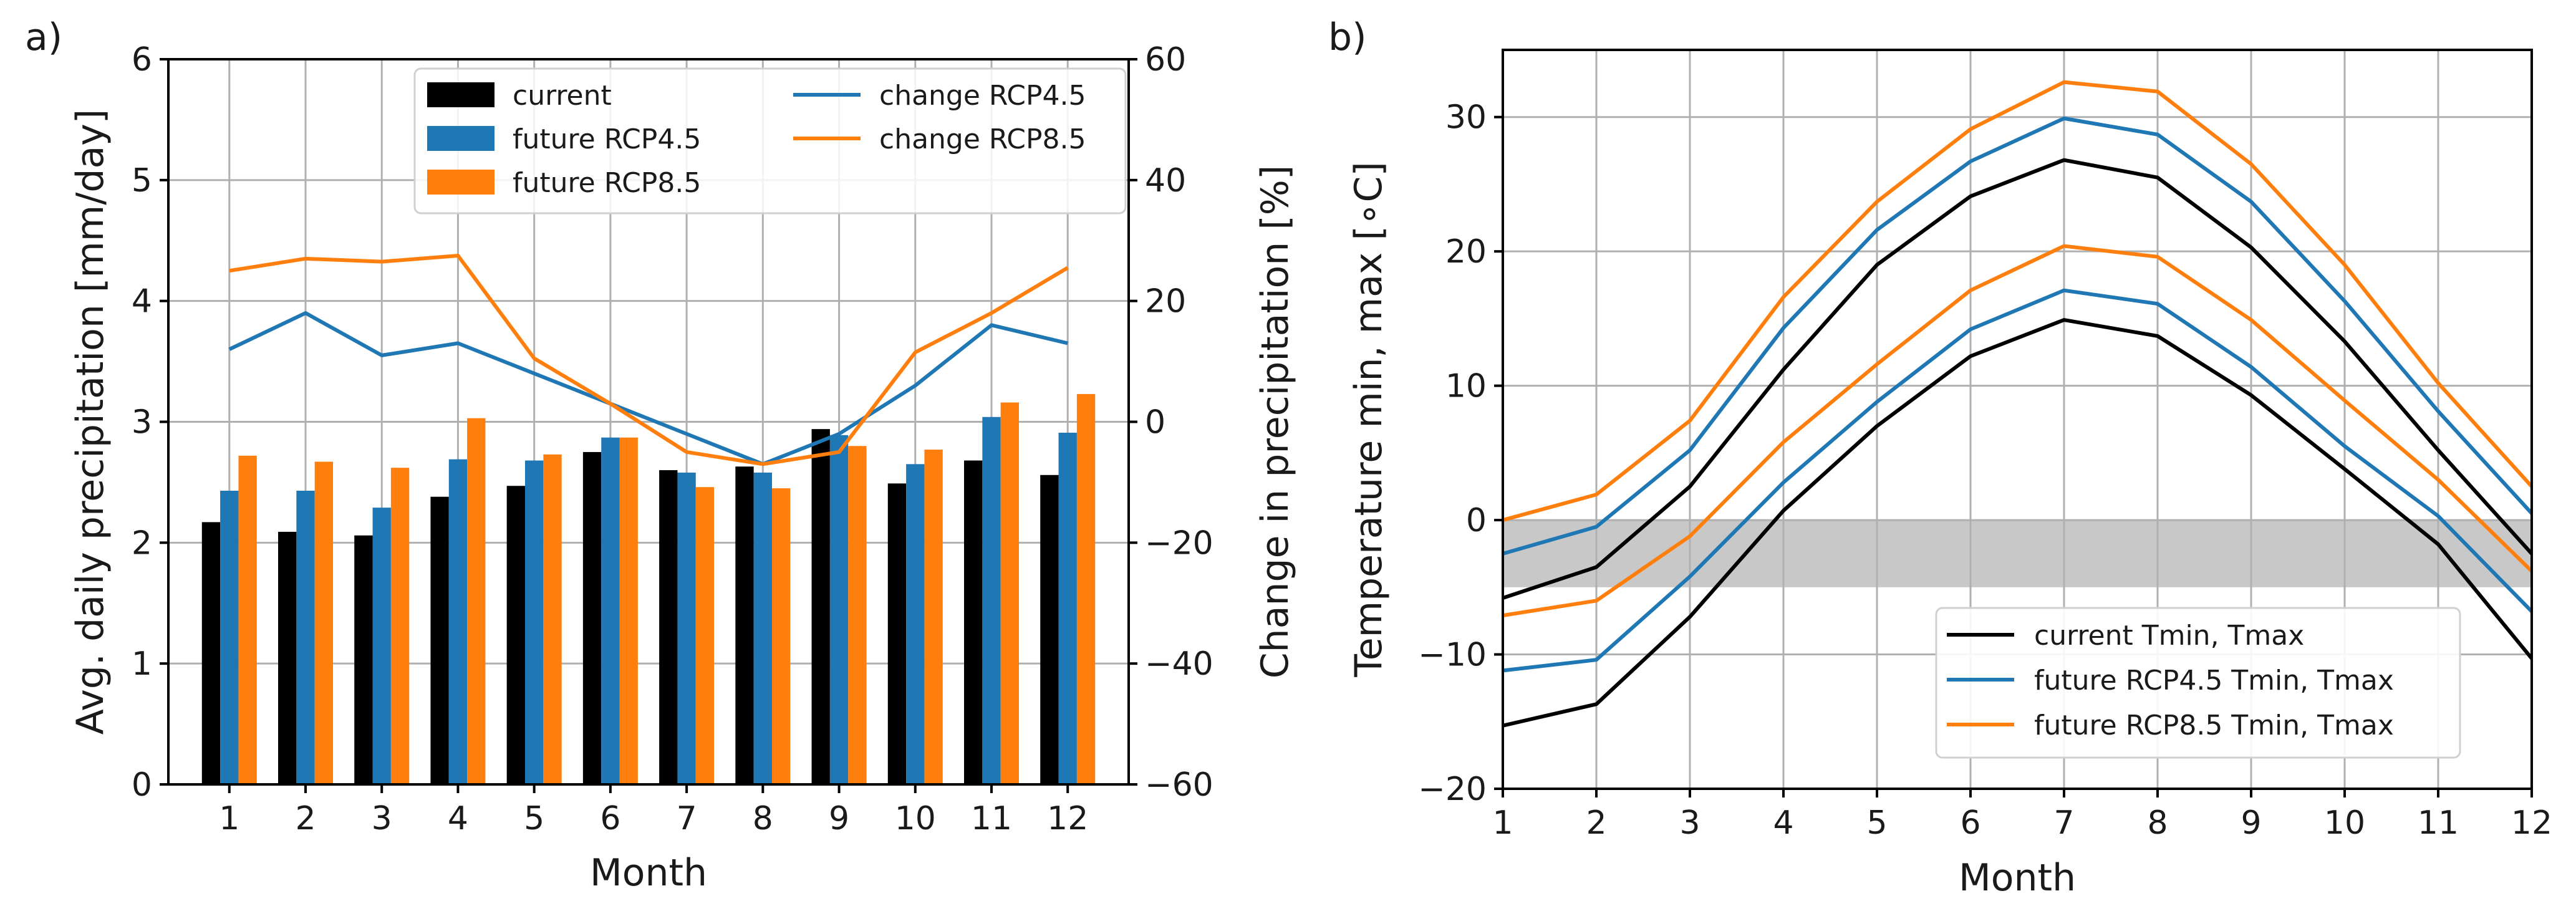  Describe the element at coordinates (534, 818) in the screenshot. I see `x-tick-label: 5` at that location.